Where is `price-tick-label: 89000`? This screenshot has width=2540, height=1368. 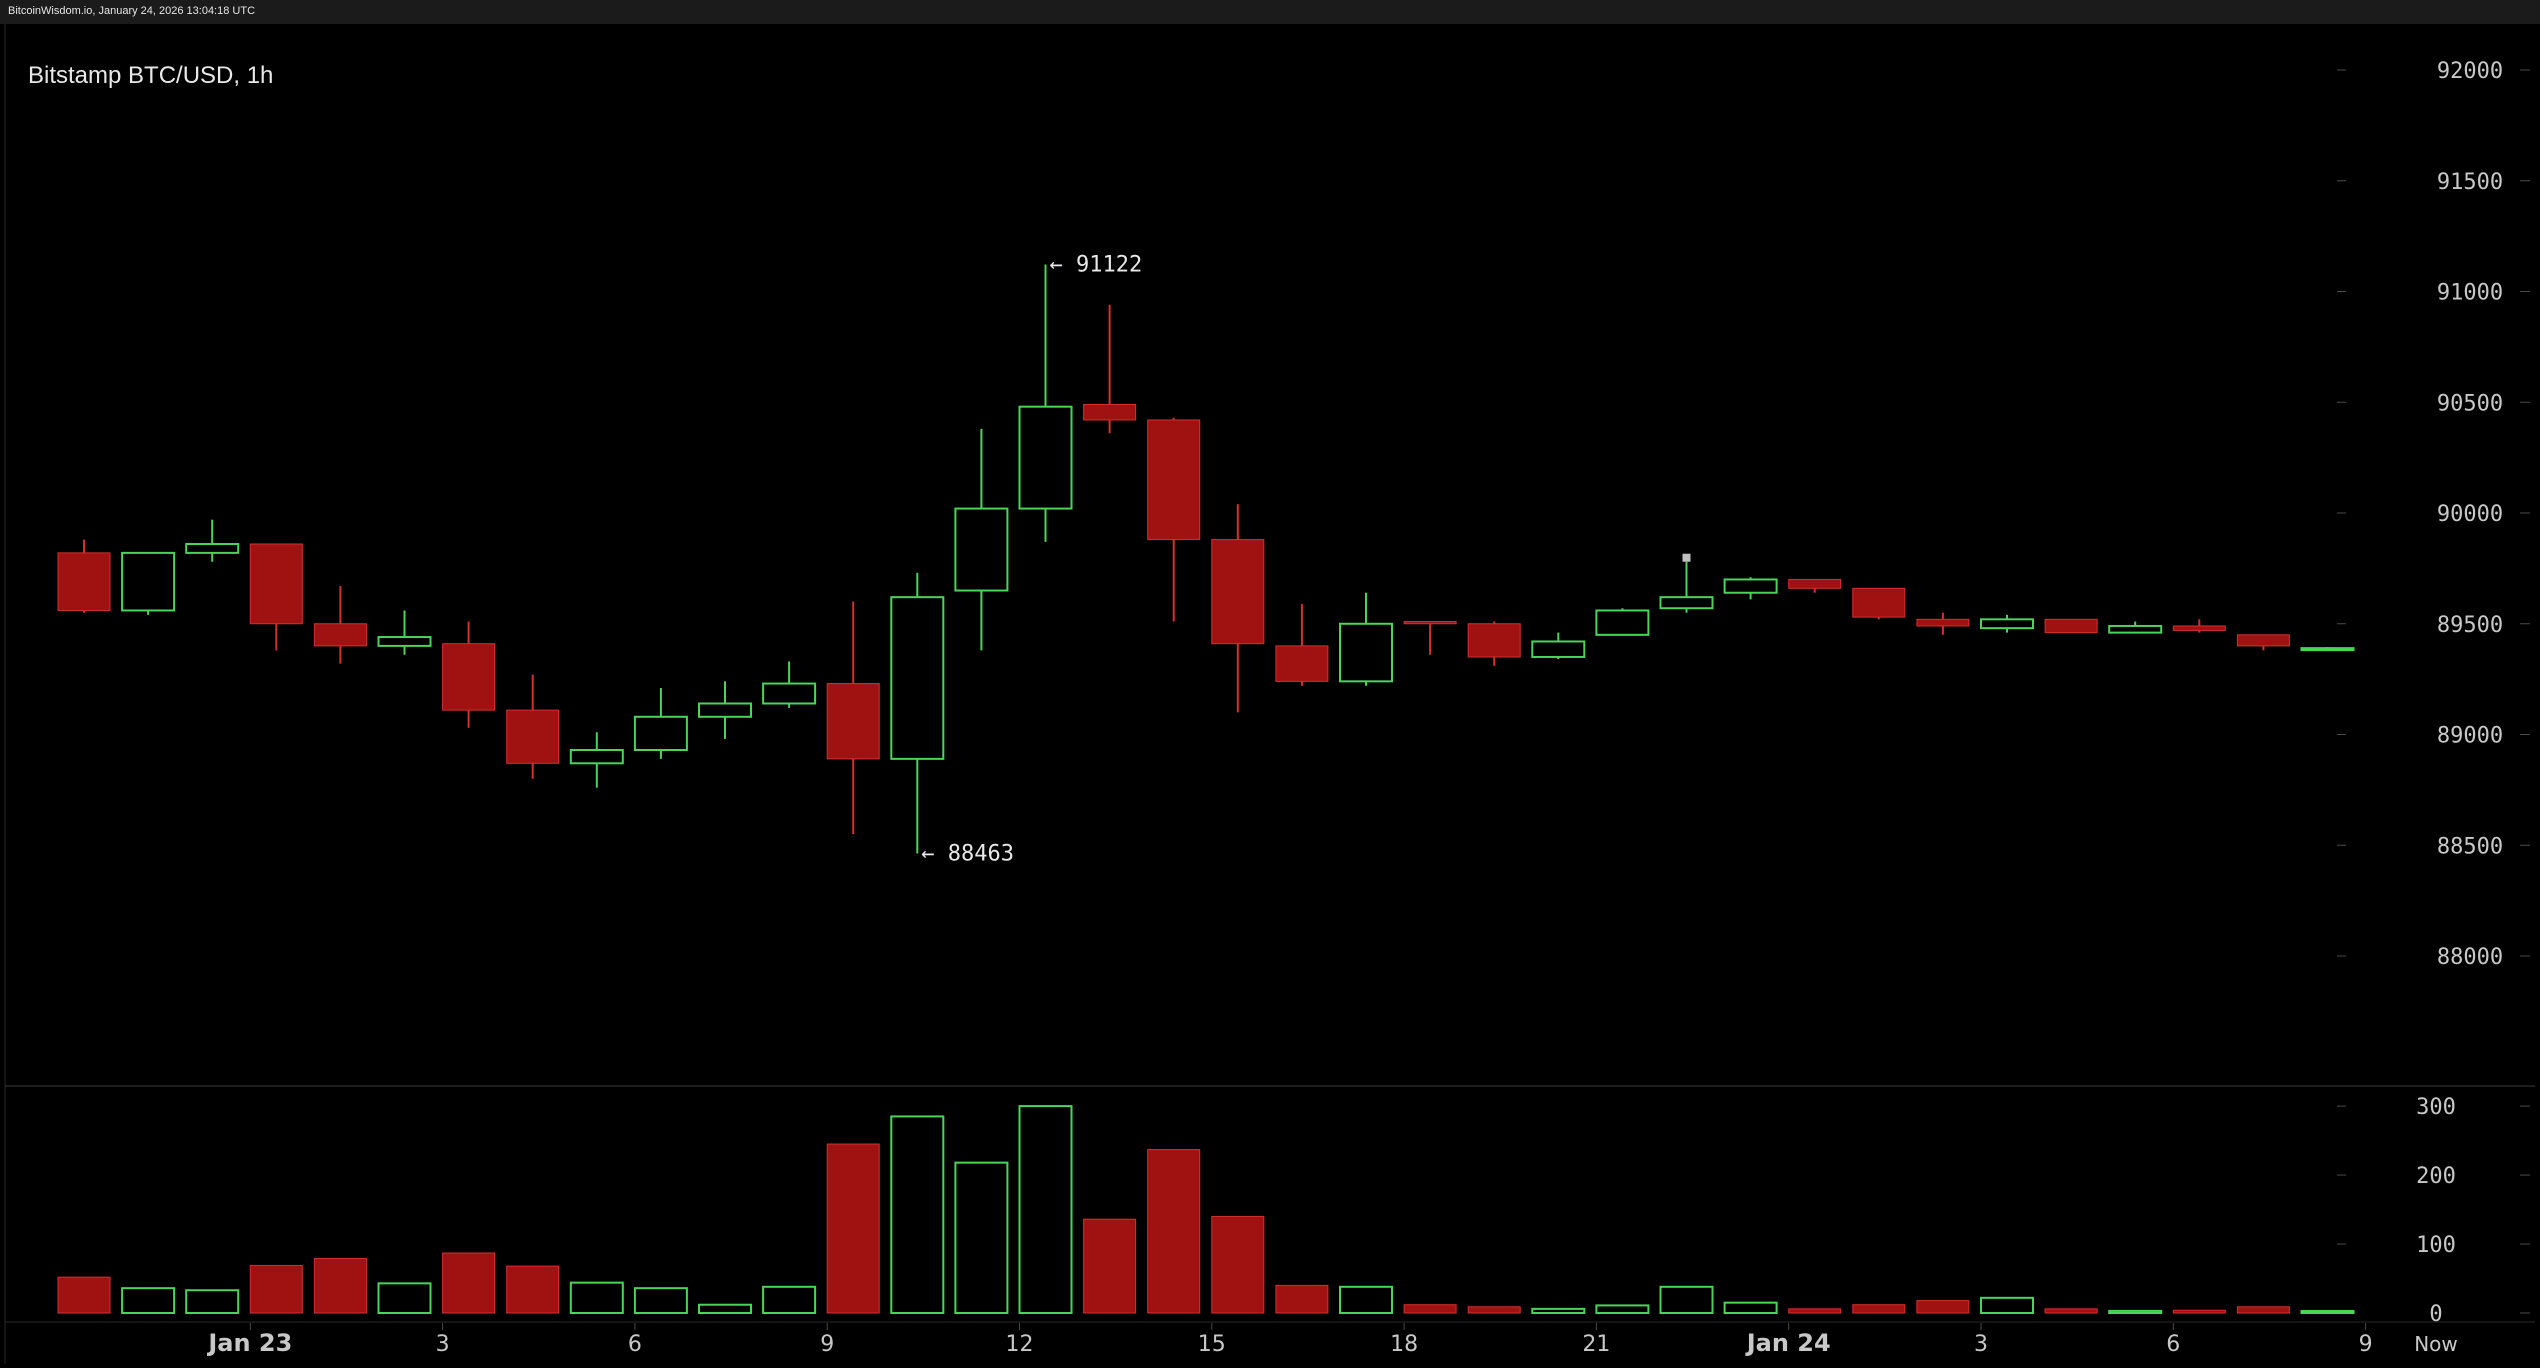
price-tick-label: 89000 is located at coordinates (2470, 736).